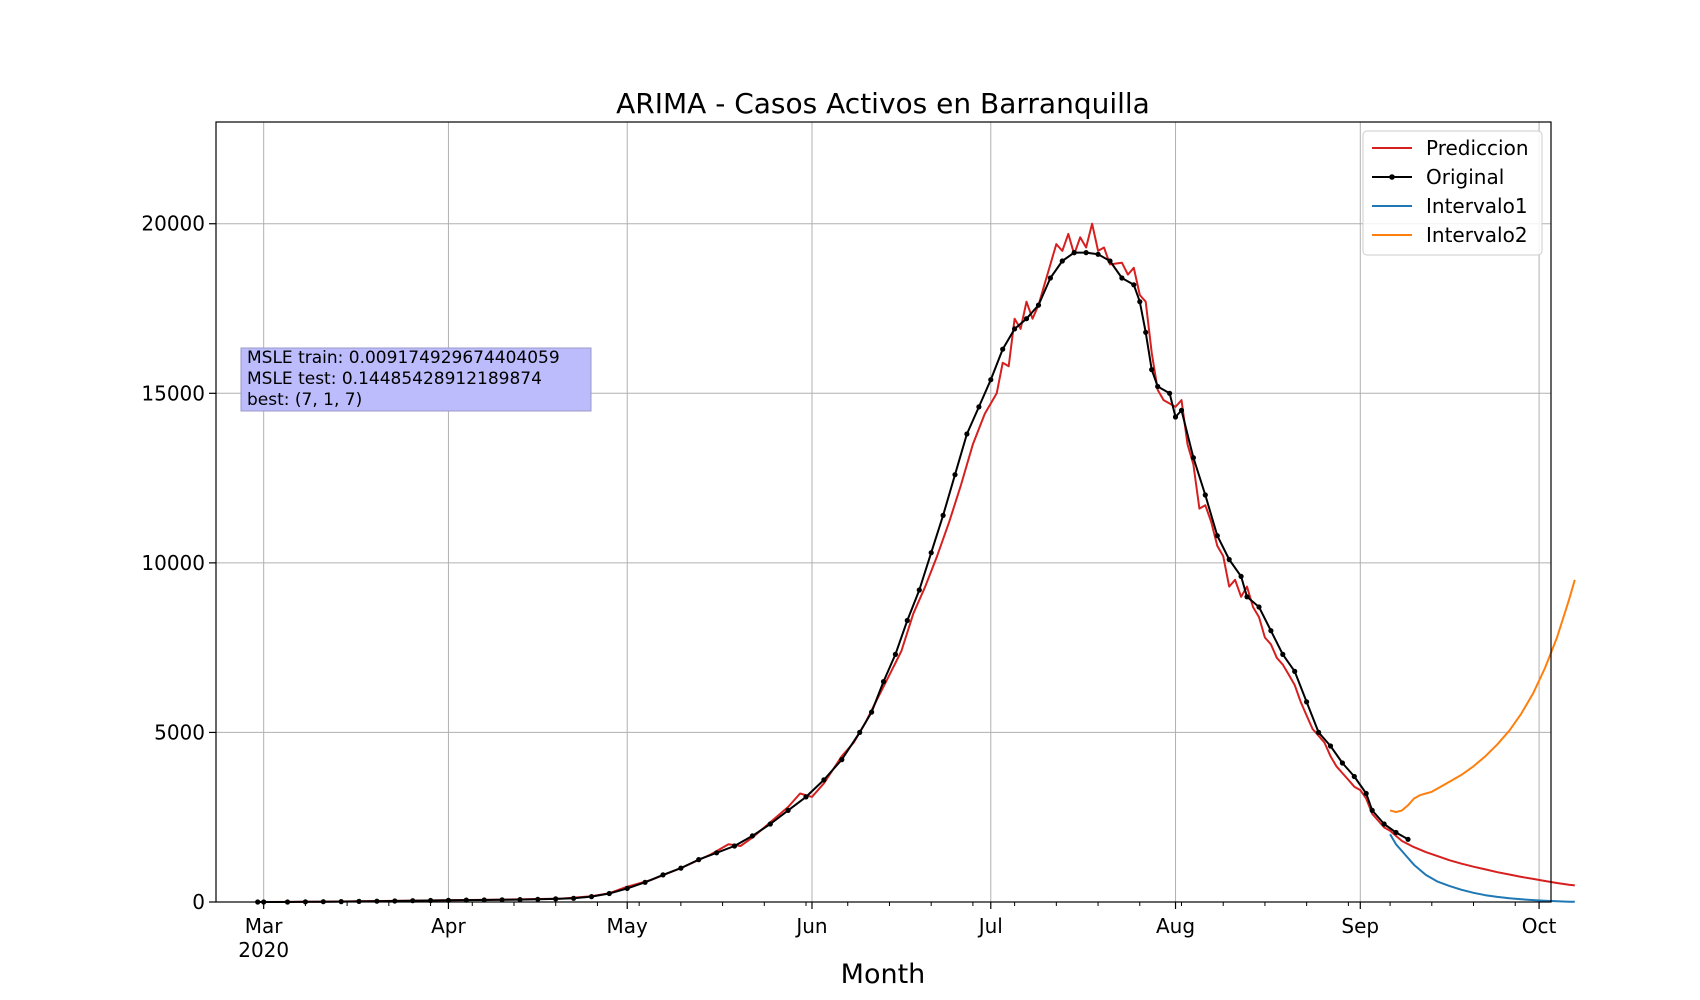 This screenshot has height=1000, width=1700. I want to click on annotation-line-3: best: (7, 1, 7), so click(304, 400).